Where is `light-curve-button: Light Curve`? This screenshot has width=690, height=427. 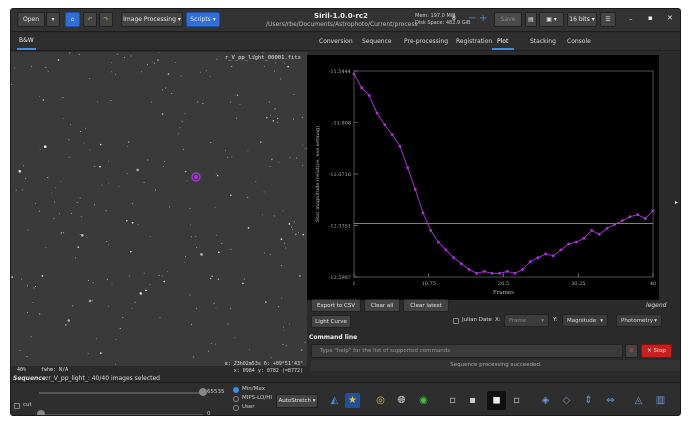
light-curve-button: Light Curve is located at coordinates (331, 321).